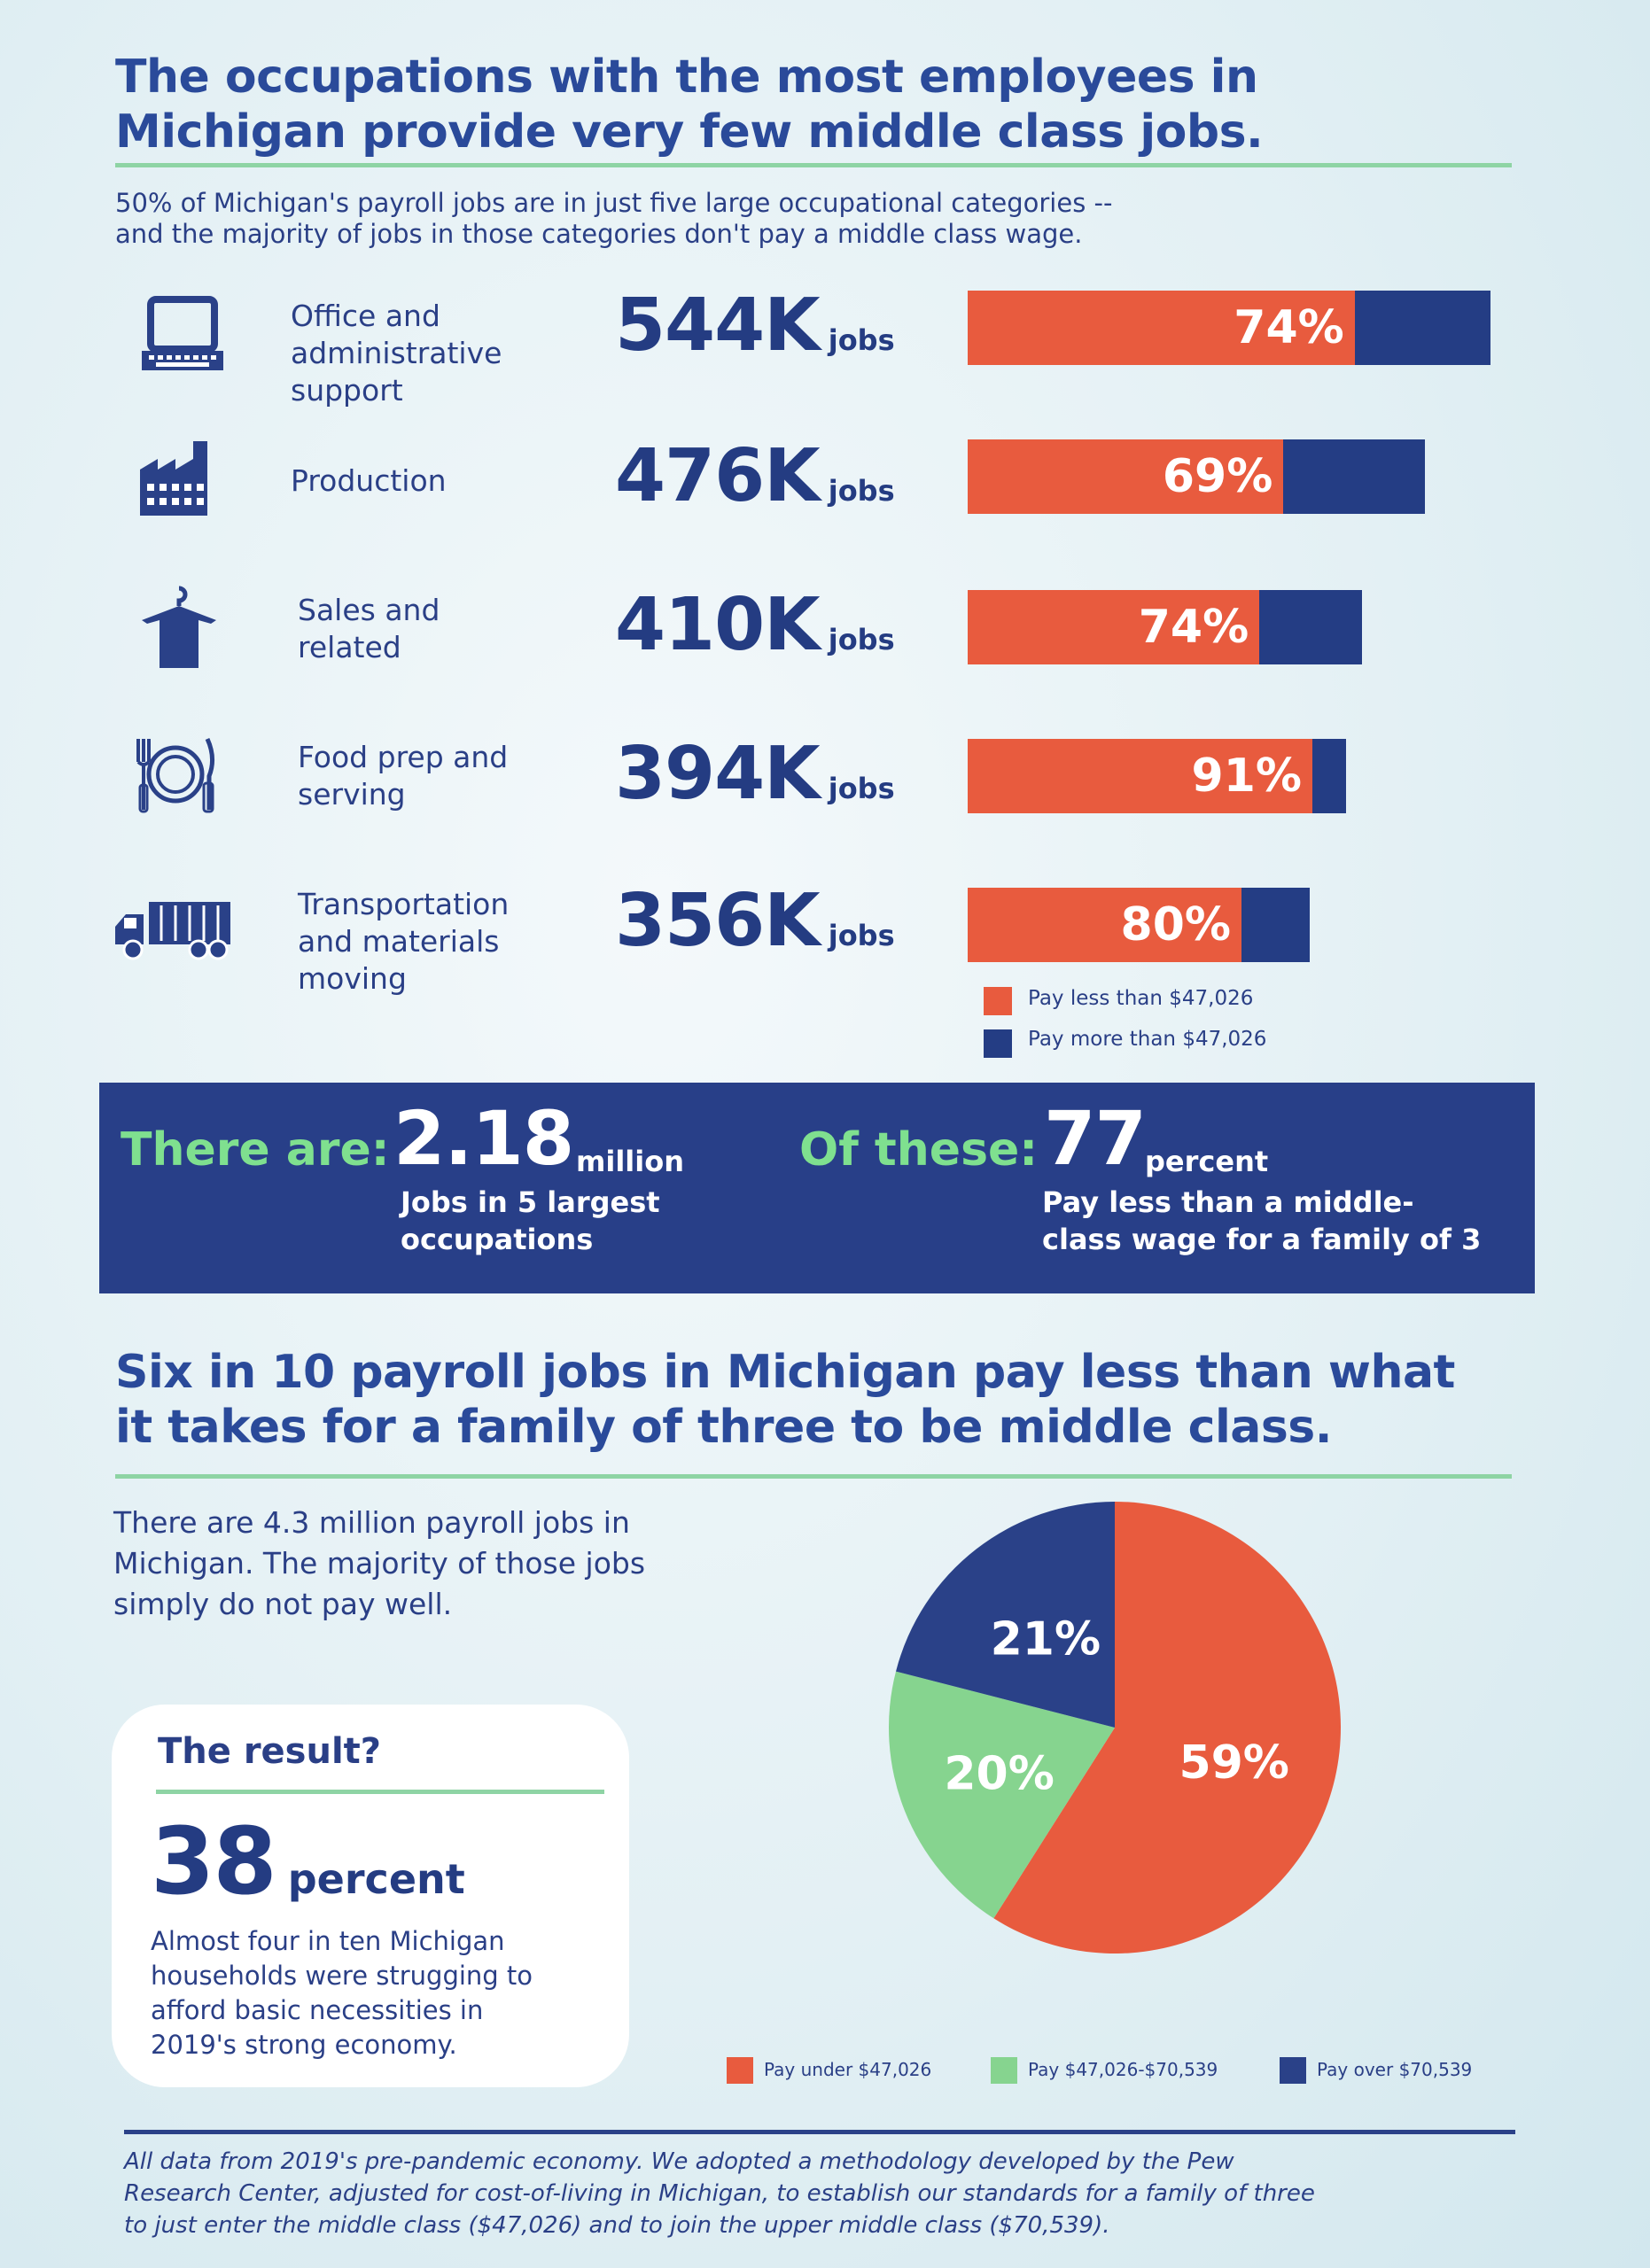 This screenshot has height=2268, width=1650. Describe the element at coordinates (919, 1150) in the screenshot. I see `banner-right-lead: Of these:` at that location.